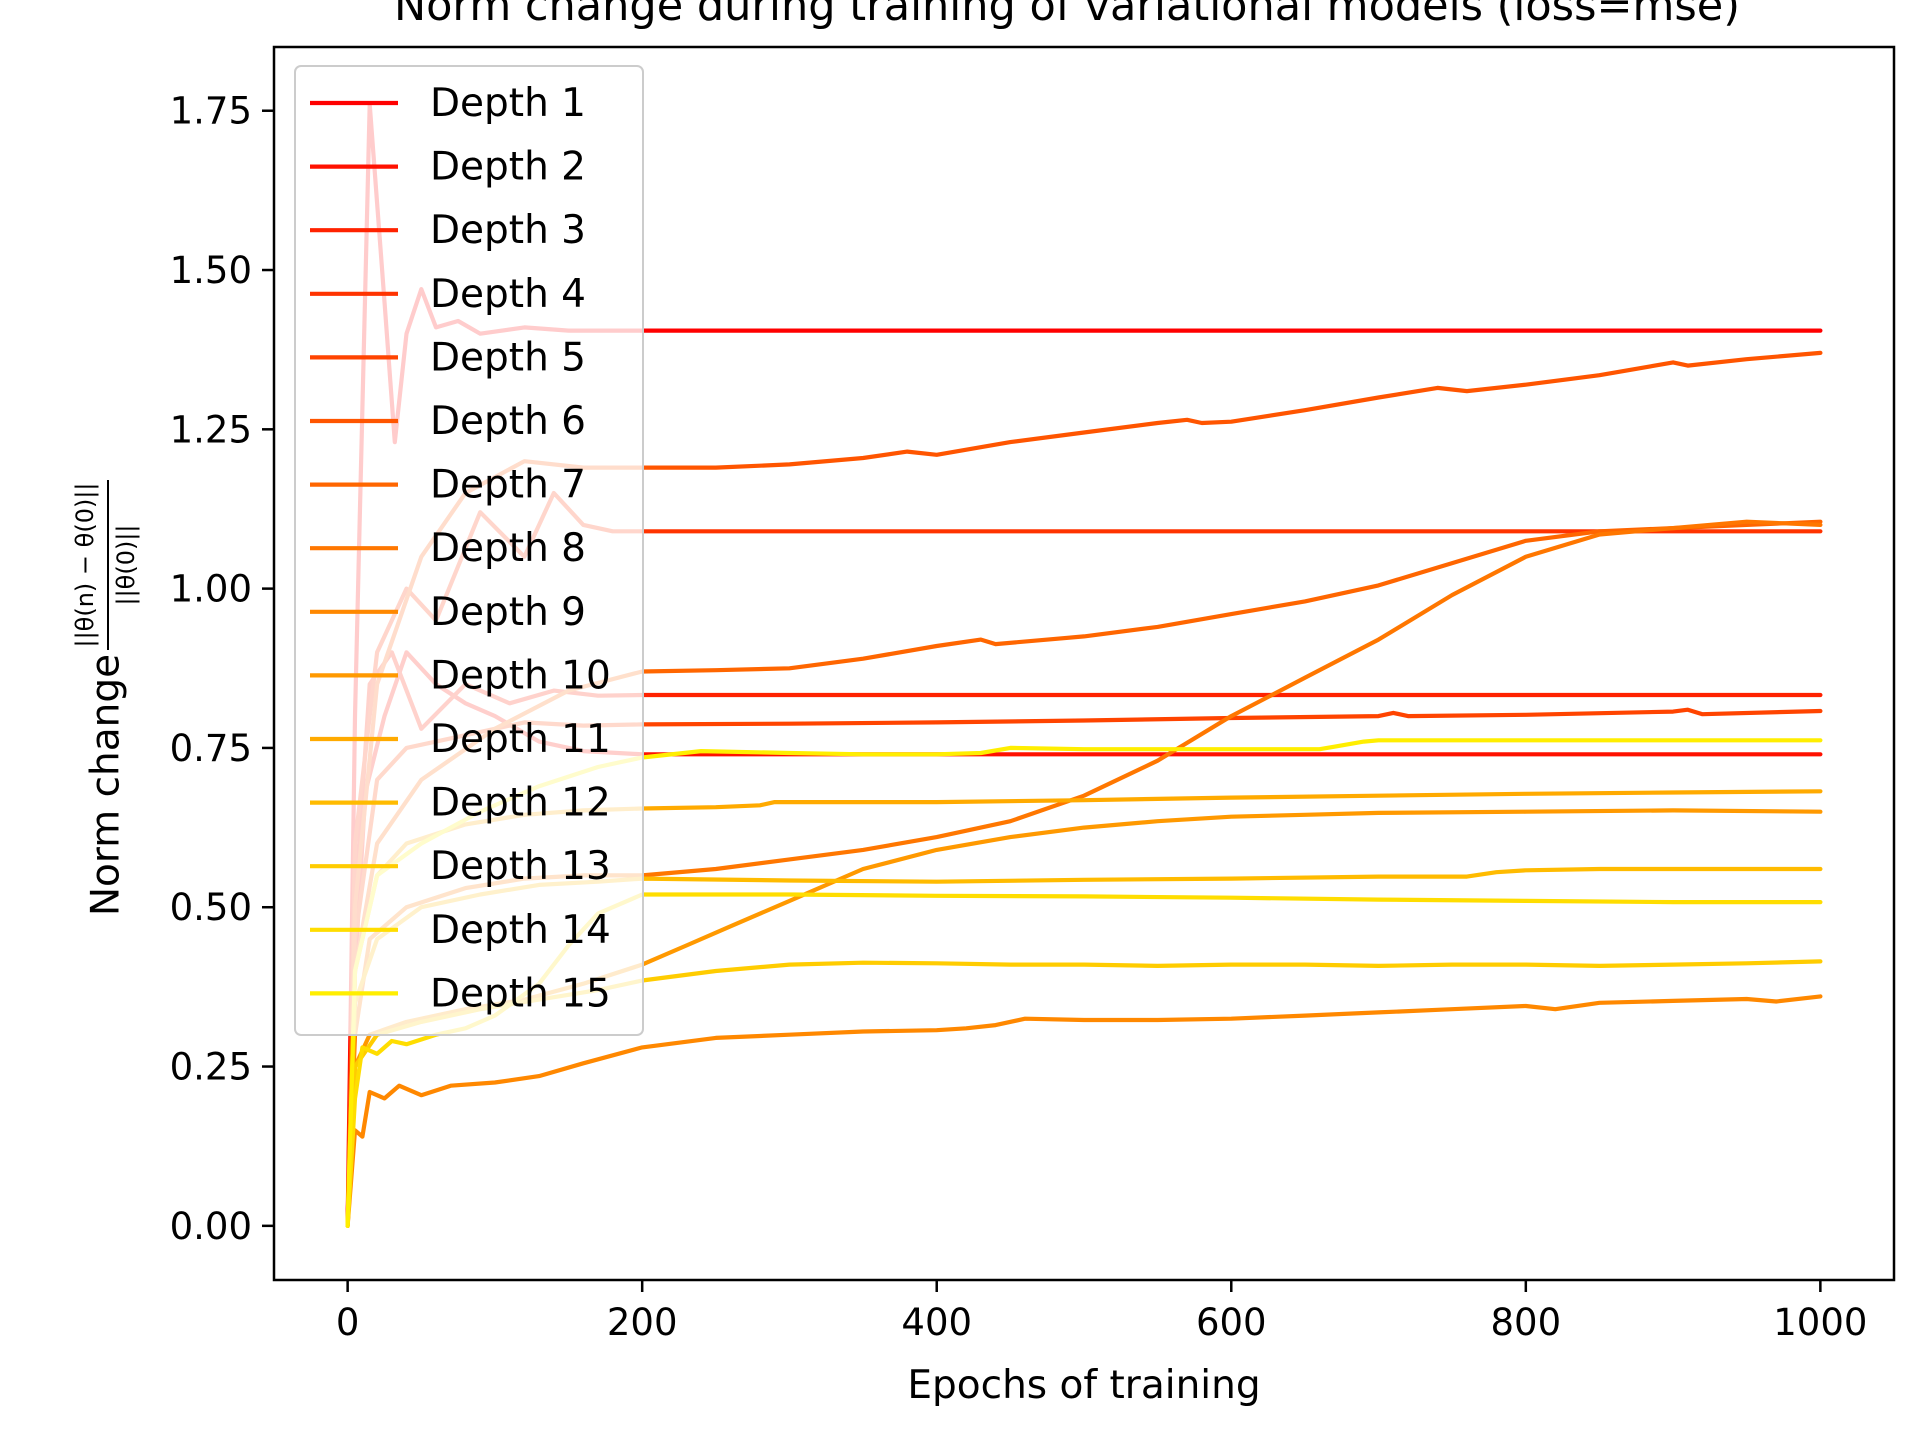 Image resolution: width=1920 pixels, height=1440 pixels. I want to click on y-tick-label: 1.75, so click(211, 111).